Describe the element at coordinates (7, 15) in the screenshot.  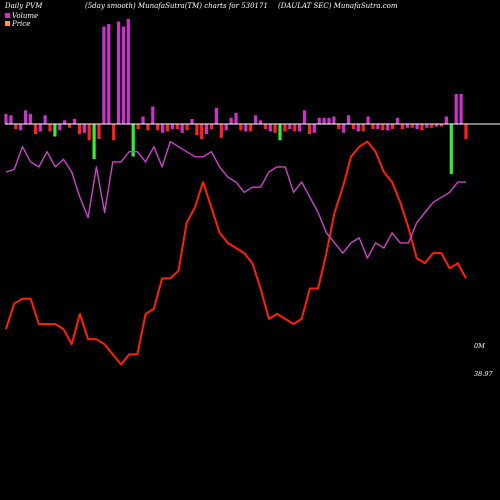
I see `legend-volume-swatch` at that location.